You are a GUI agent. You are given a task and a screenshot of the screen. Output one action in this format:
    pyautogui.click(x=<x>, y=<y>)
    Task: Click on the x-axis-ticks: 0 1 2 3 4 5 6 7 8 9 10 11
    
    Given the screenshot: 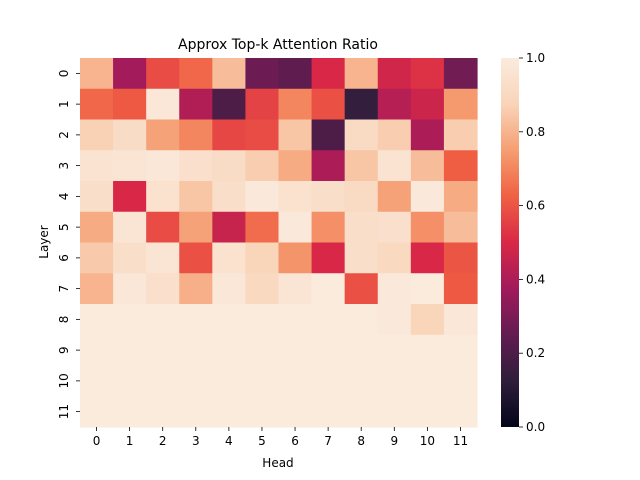 What is the action you would take?
    pyautogui.click(x=280, y=437)
    